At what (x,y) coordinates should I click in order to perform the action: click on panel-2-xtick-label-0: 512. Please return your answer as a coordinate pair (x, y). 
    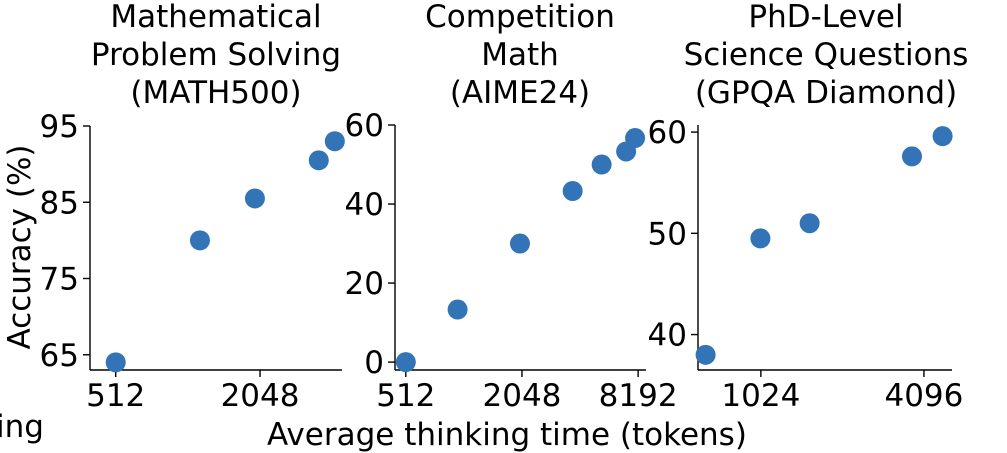
    Looking at the image, I should click on (405, 396).